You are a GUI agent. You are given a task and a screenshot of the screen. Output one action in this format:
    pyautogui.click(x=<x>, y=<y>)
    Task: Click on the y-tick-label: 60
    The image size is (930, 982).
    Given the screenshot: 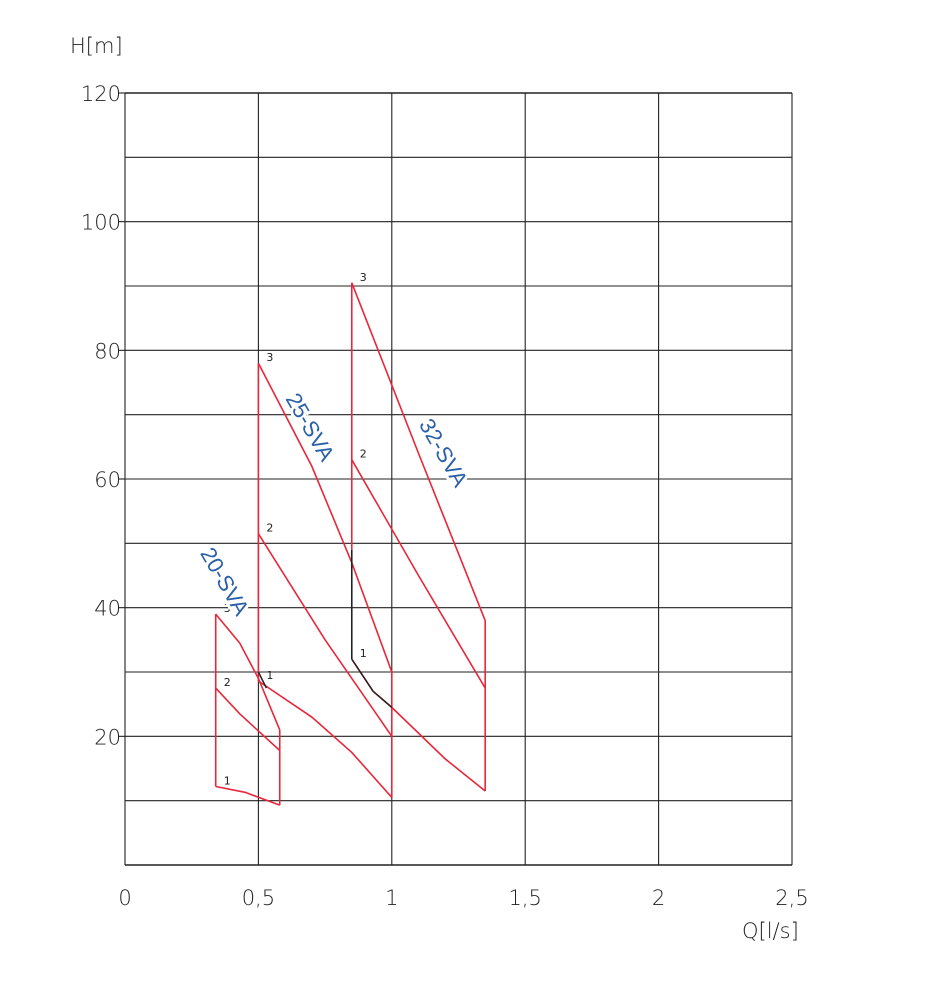 What is the action you would take?
    pyautogui.click(x=107, y=480)
    